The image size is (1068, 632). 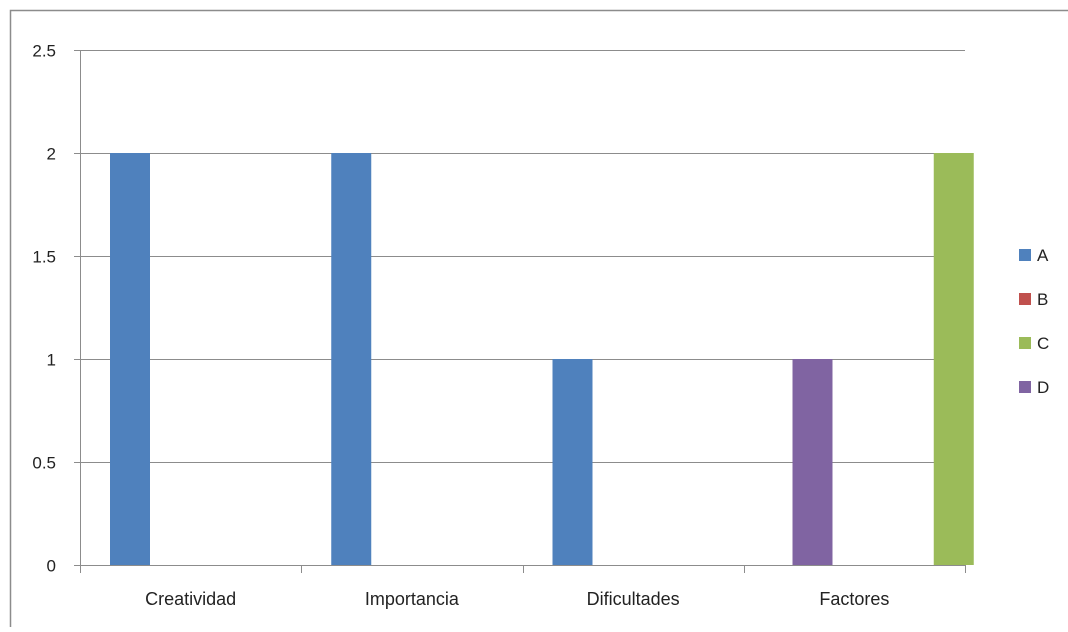 What do you see at coordinates (854, 599) in the screenshot?
I see `x-category-label: Factores` at bounding box center [854, 599].